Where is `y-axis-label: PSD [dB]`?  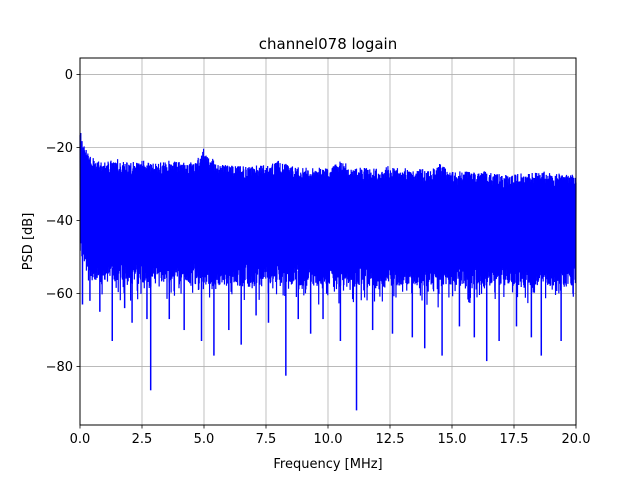
y-axis-label: PSD [dB] is located at coordinates (28, 242).